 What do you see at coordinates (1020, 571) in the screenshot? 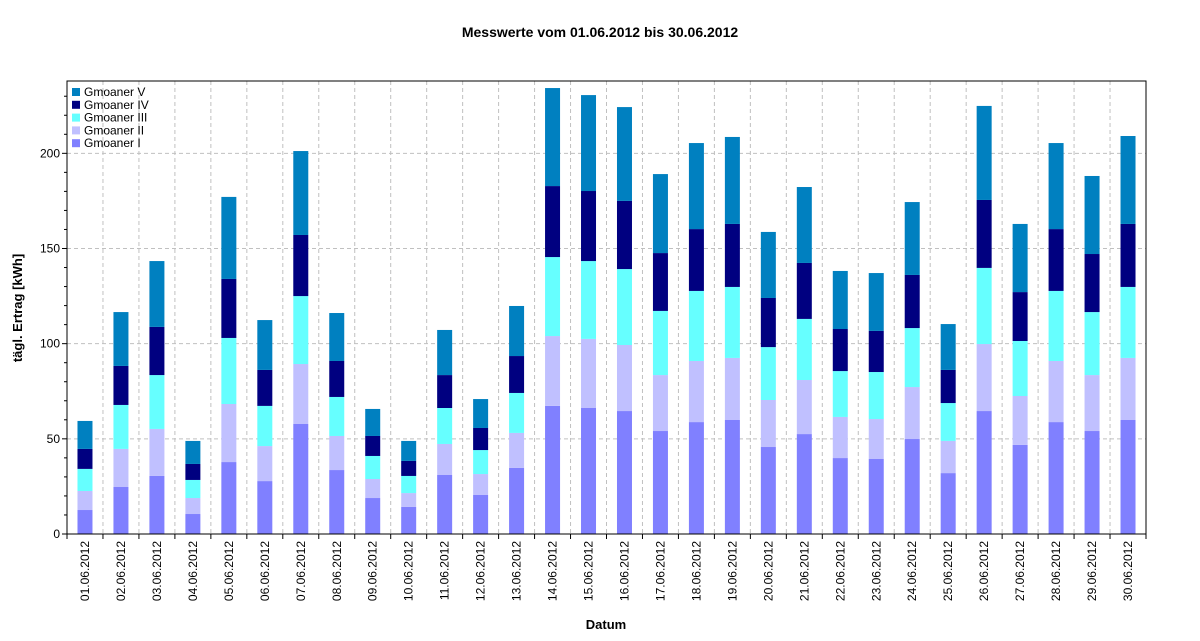
I see `x-tick-label: 27.06.2012` at bounding box center [1020, 571].